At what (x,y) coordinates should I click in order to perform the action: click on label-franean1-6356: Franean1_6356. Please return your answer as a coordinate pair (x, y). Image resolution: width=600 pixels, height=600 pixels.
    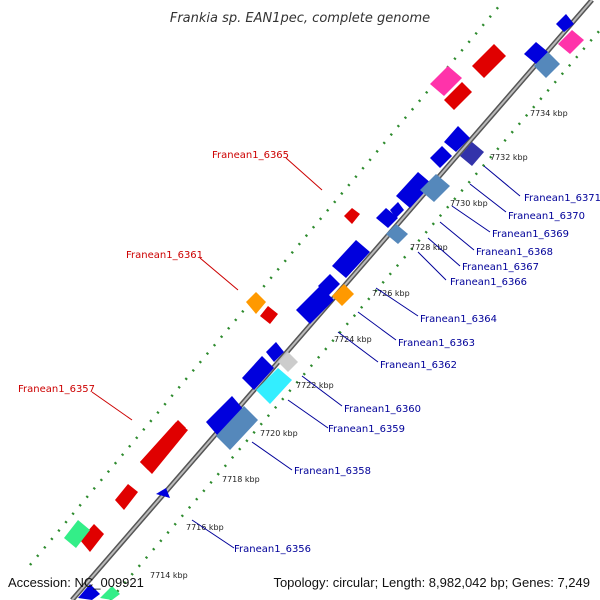
    Looking at the image, I should click on (272, 549).